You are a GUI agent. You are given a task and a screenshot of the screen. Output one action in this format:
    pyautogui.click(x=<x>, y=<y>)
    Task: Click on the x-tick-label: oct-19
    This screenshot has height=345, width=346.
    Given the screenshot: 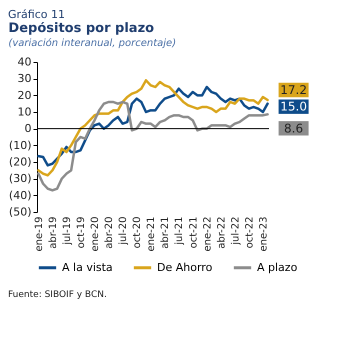 What is the action you would take?
    pyautogui.click(x=81, y=232)
    